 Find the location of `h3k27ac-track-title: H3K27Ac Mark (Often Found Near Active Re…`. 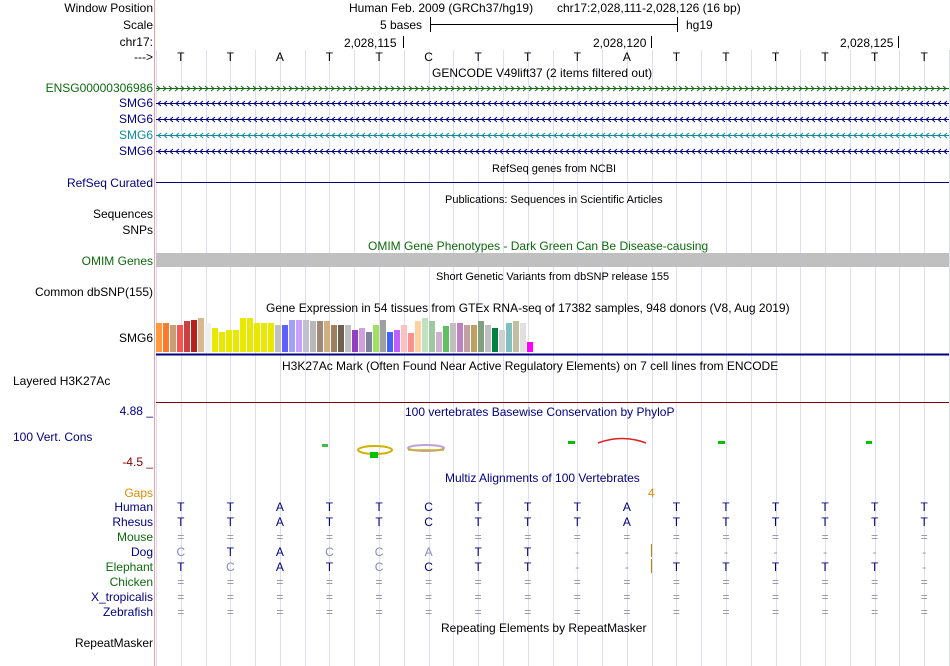

h3k27ac-track-title: H3K27Ac Mark (Often Found Near Active Re… is located at coordinates (530, 366).